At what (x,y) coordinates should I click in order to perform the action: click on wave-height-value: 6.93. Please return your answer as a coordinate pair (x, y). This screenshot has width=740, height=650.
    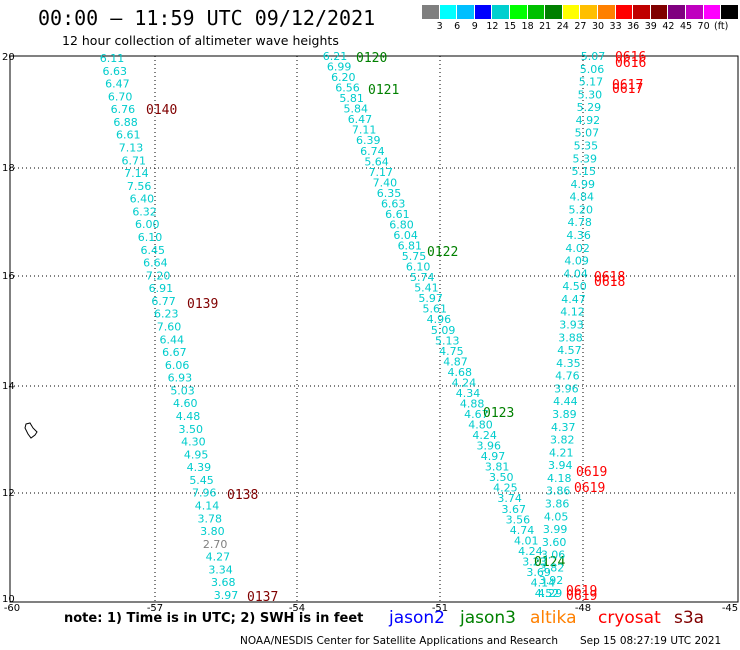
    Looking at the image, I should click on (180, 378).